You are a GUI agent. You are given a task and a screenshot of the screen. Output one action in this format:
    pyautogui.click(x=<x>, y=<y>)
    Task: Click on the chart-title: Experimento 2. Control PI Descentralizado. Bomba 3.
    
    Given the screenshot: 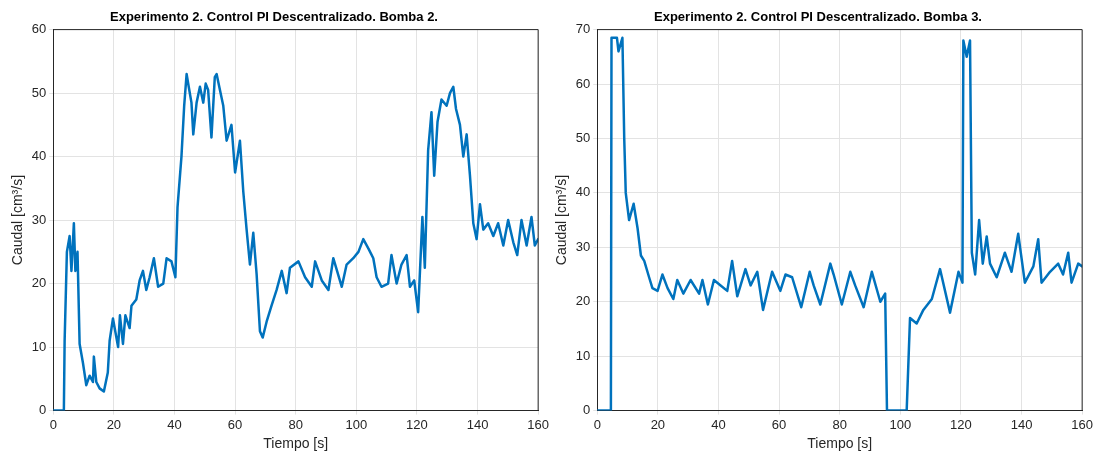 What is the action you would take?
    pyautogui.click(x=818, y=17)
    